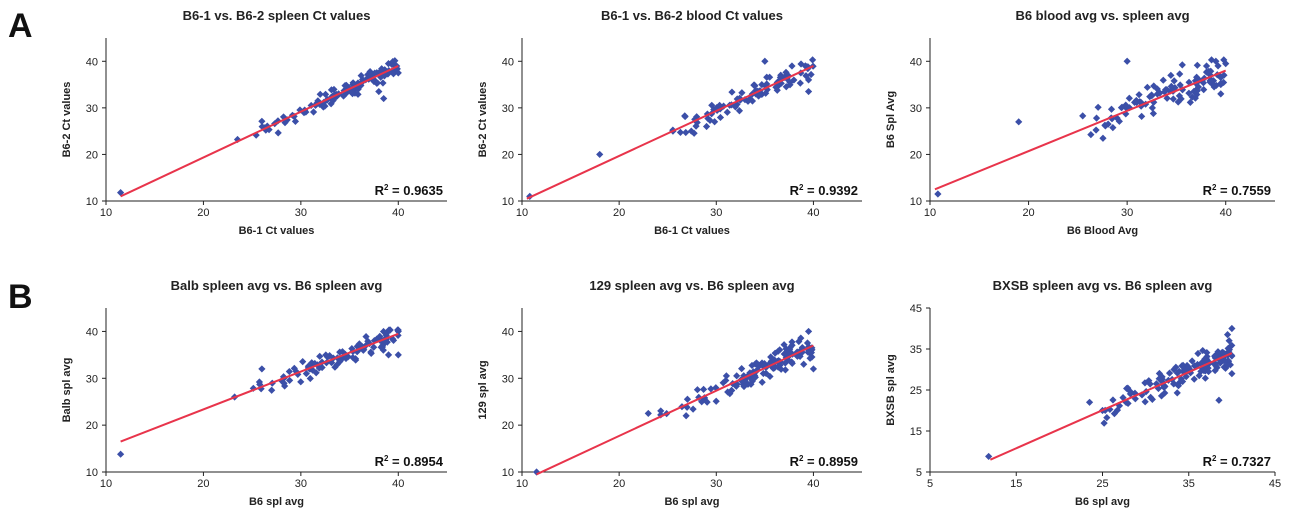  I want to click on y-axis-label: B6-2 Ct values, so click(67, 120).